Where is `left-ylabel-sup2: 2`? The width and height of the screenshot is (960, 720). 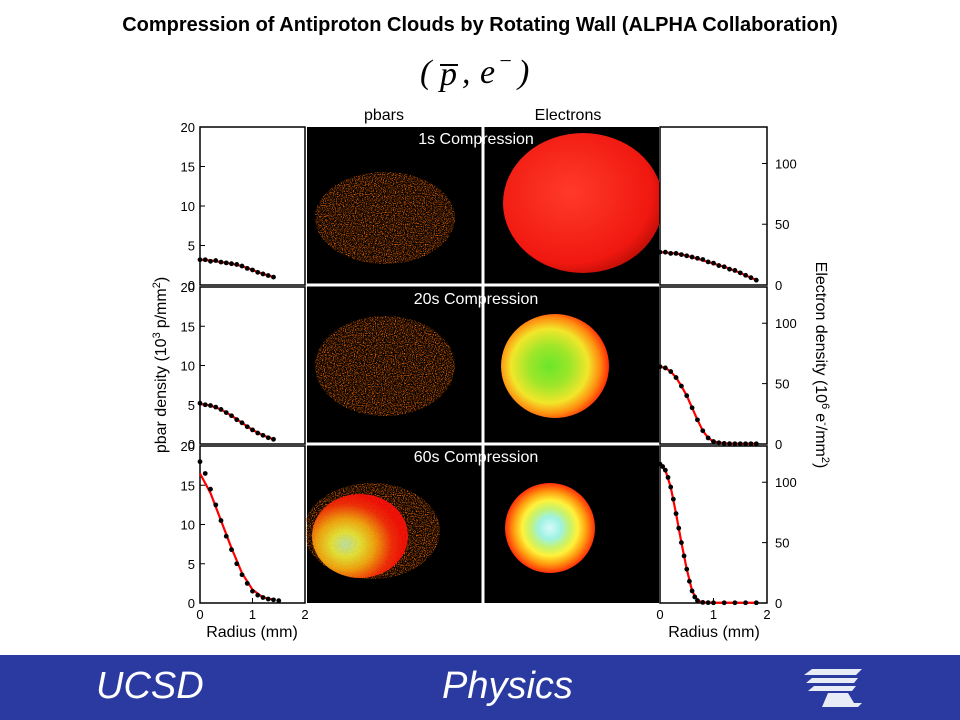 left-ylabel-sup2: 2 is located at coordinates (157, 285).